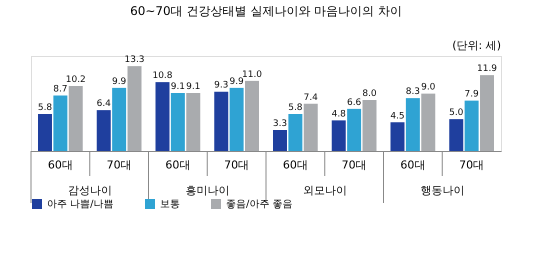 The height and width of the screenshot is (265, 550). I want to click on legend-label: 아주 나쁨/나쁨, so click(80, 204).